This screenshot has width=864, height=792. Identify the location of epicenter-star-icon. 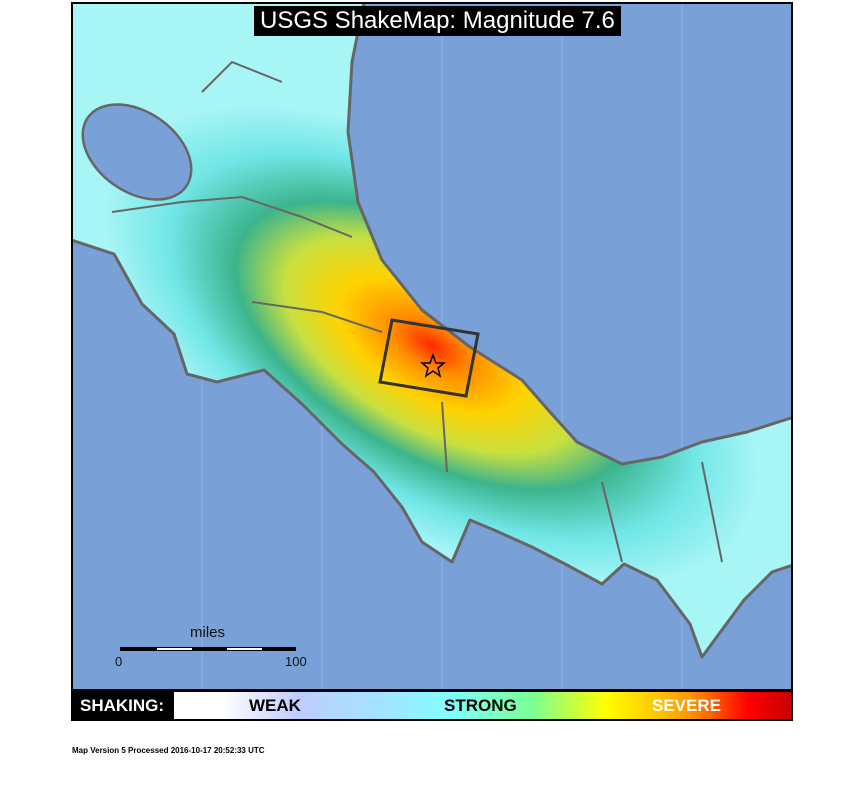
(433, 365).